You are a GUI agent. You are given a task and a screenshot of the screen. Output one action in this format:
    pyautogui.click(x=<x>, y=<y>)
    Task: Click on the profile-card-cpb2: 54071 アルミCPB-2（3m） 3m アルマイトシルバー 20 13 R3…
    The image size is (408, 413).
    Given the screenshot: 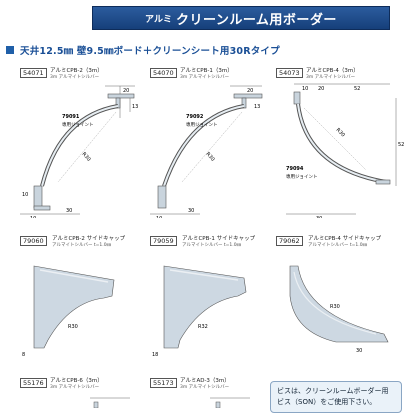 What is the action you would take?
    pyautogui.click(x=80, y=143)
    